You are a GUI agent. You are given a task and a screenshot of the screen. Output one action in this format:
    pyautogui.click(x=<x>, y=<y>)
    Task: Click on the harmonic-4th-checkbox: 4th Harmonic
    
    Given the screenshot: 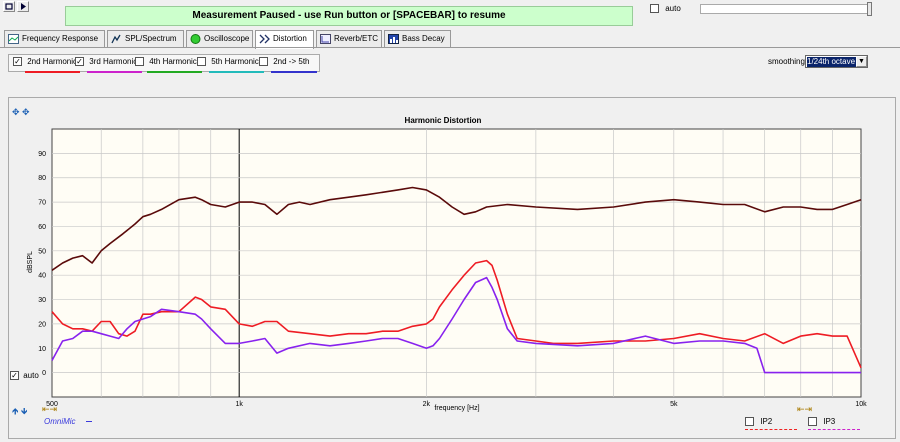 What is the action you would take?
    pyautogui.click(x=168, y=66)
    